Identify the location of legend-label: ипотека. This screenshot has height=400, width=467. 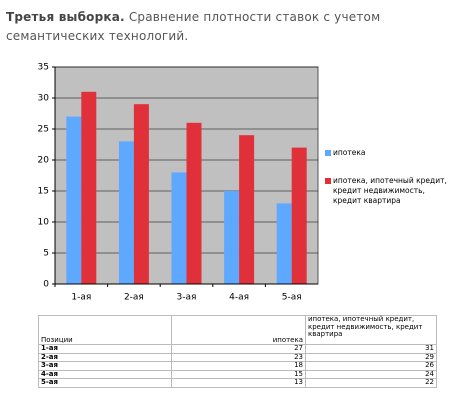
(349, 152).